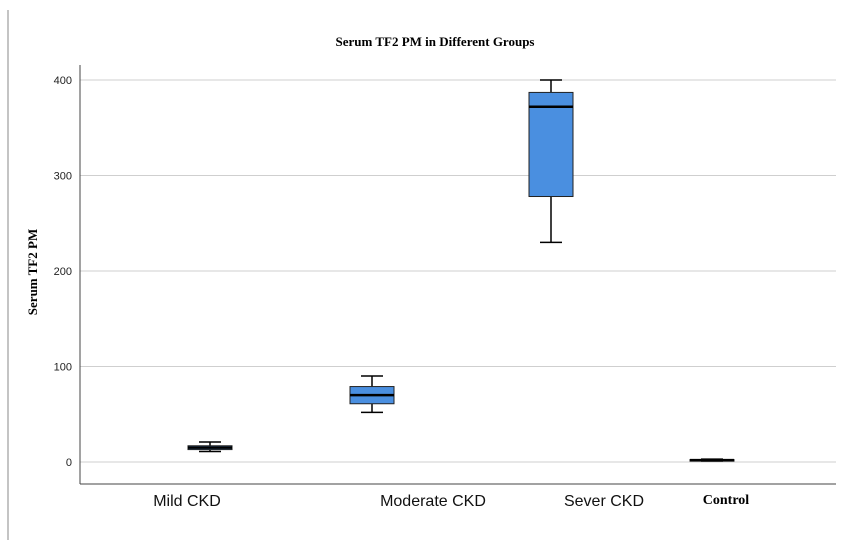  What do you see at coordinates (63, 81) in the screenshot?
I see `y-tick-label: 400` at bounding box center [63, 81].